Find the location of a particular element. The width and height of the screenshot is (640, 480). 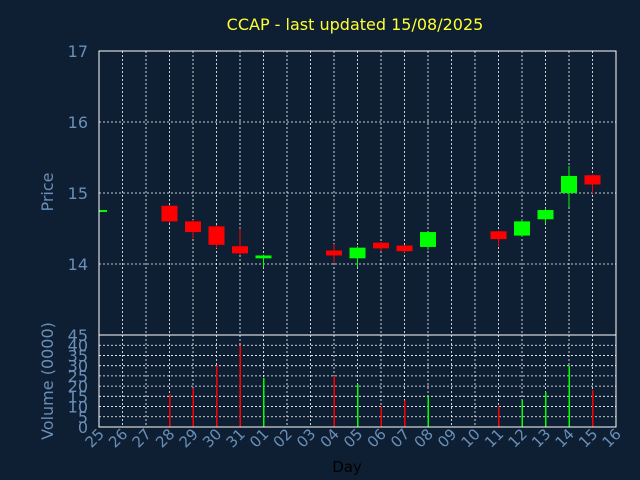

volume-tick-label: 5 is located at coordinates (83, 417).